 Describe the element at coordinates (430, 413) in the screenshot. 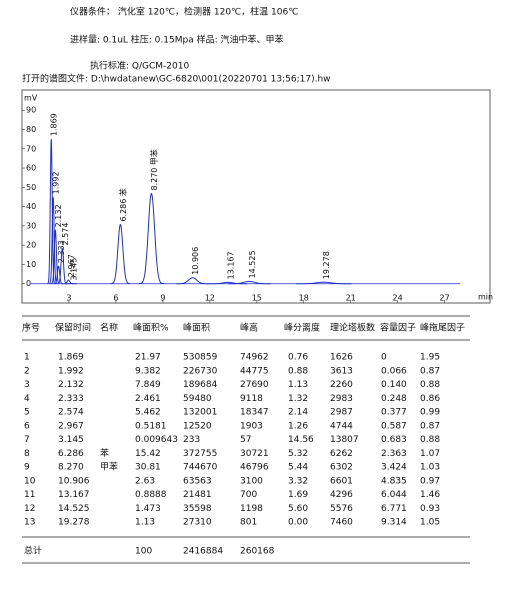

I see `cell: 0.99` at that location.